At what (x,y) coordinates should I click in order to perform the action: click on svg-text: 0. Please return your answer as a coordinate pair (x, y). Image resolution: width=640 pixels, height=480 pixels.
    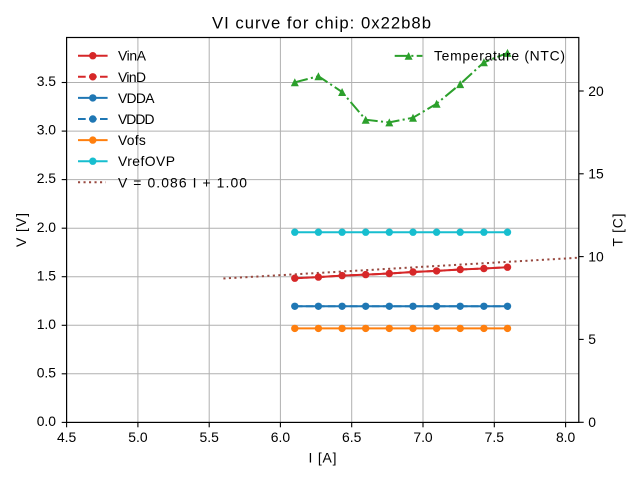
    Looking at the image, I should click on (592, 422).